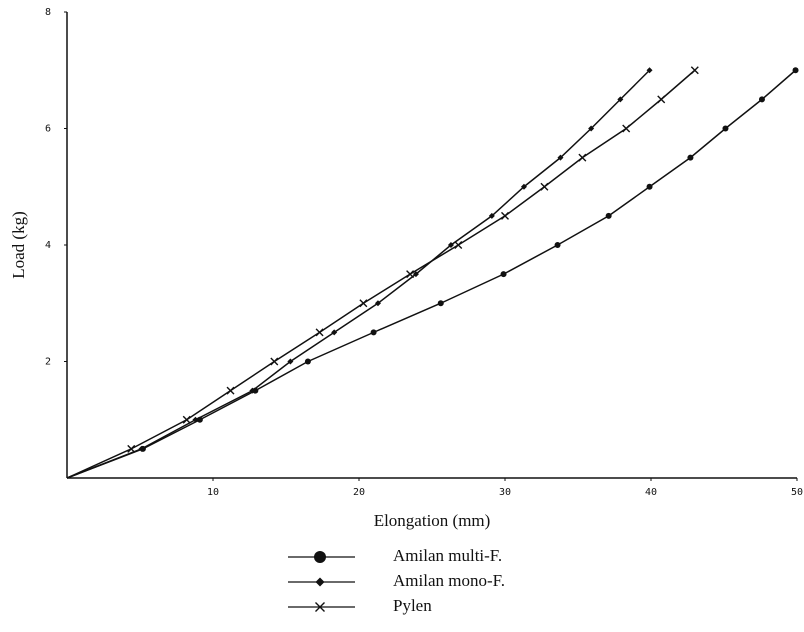 This screenshot has height=632, width=804. What do you see at coordinates (505, 492) in the screenshot?
I see `x-tick-label: 30` at bounding box center [505, 492].